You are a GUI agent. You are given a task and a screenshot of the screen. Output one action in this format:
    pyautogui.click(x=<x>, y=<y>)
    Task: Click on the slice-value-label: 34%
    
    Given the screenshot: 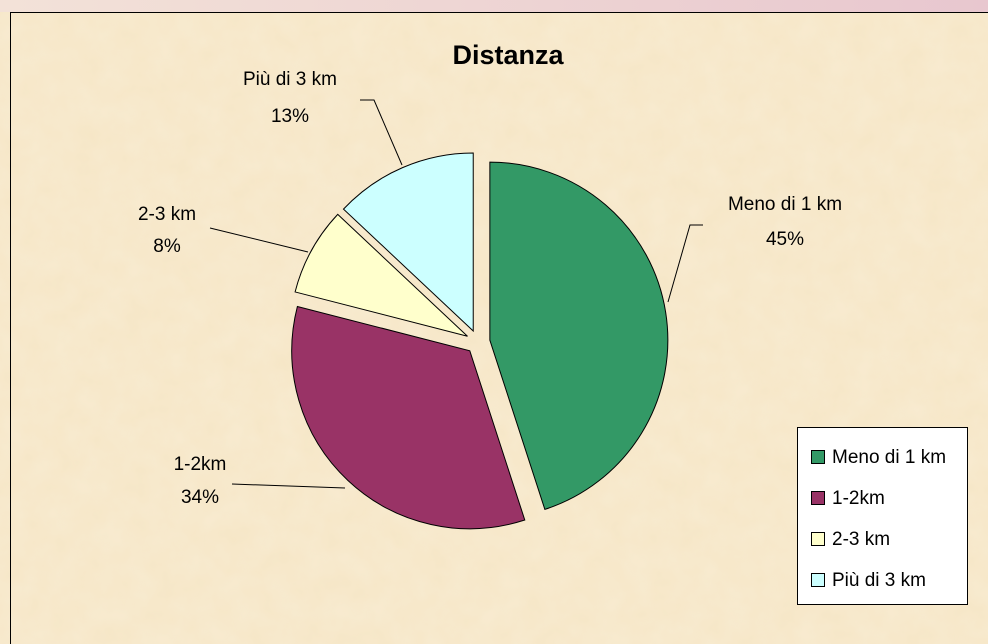 What is the action you would take?
    pyautogui.click(x=200, y=497)
    